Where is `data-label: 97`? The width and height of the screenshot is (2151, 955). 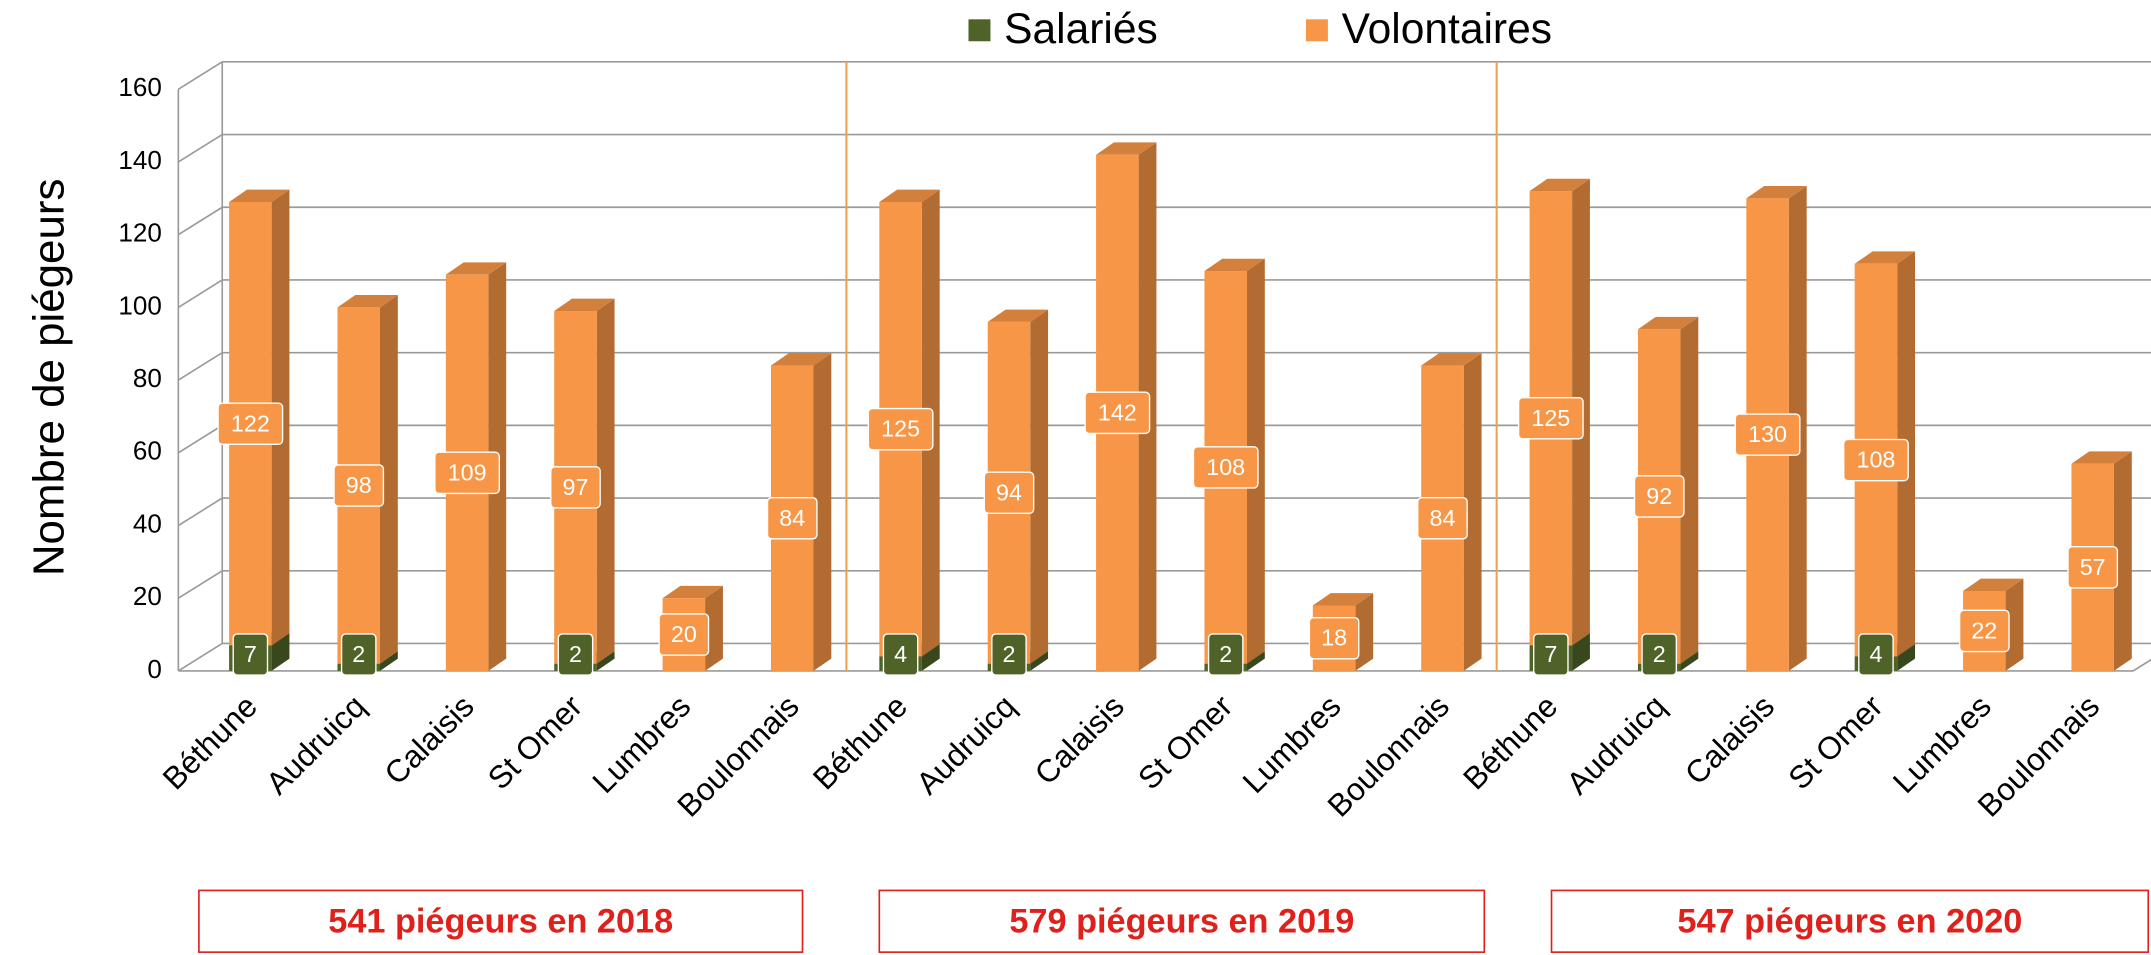 data-label: 97 is located at coordinates (576, 487).